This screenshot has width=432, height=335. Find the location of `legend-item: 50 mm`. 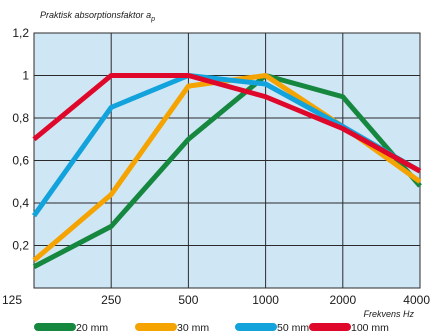

legend-item: 50 mm is located at coordinates (272, 328).